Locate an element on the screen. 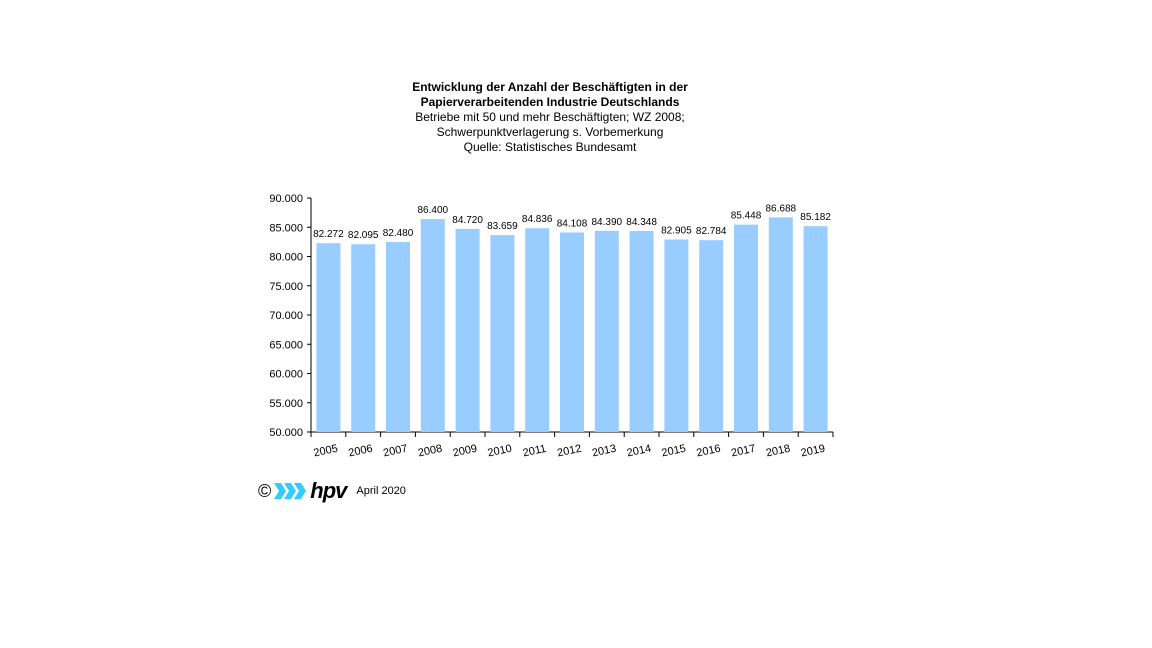 The width and height of the screenshot is (1152, 648). x-tick-label: 2018 is located at coordinates (778, 451).